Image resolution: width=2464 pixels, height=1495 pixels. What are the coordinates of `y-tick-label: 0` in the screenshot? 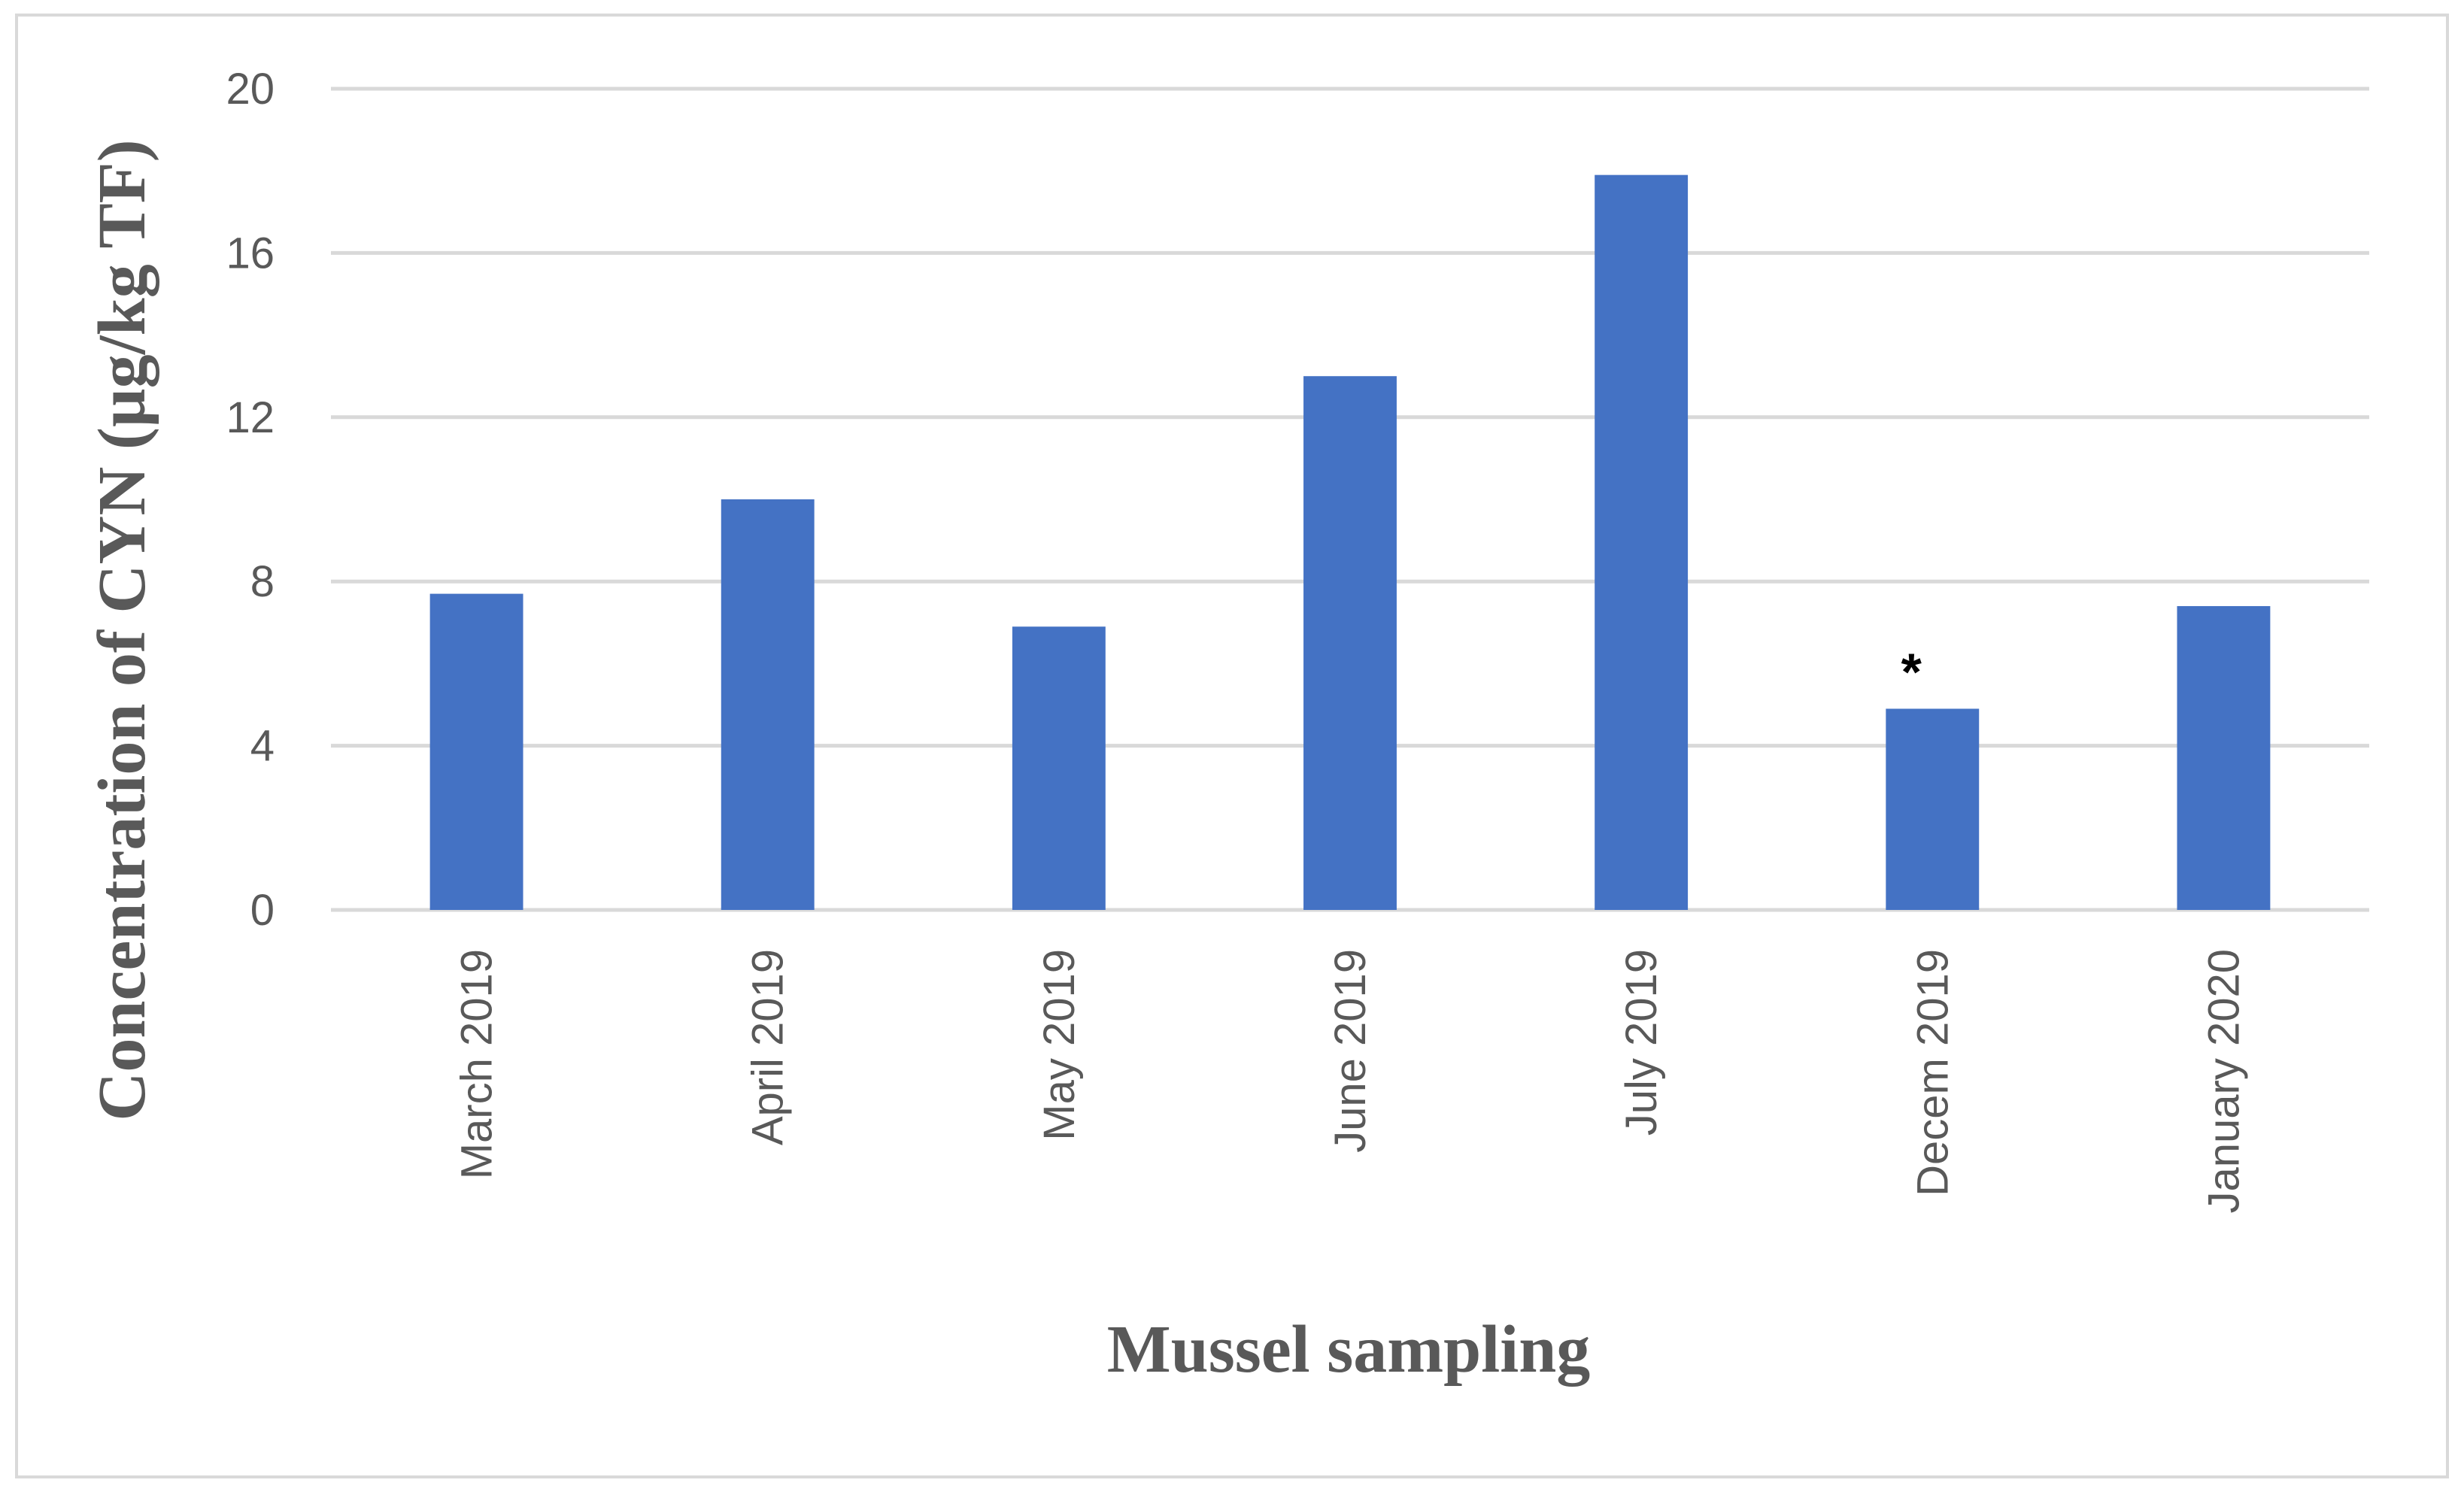 It's located at (262, 911).